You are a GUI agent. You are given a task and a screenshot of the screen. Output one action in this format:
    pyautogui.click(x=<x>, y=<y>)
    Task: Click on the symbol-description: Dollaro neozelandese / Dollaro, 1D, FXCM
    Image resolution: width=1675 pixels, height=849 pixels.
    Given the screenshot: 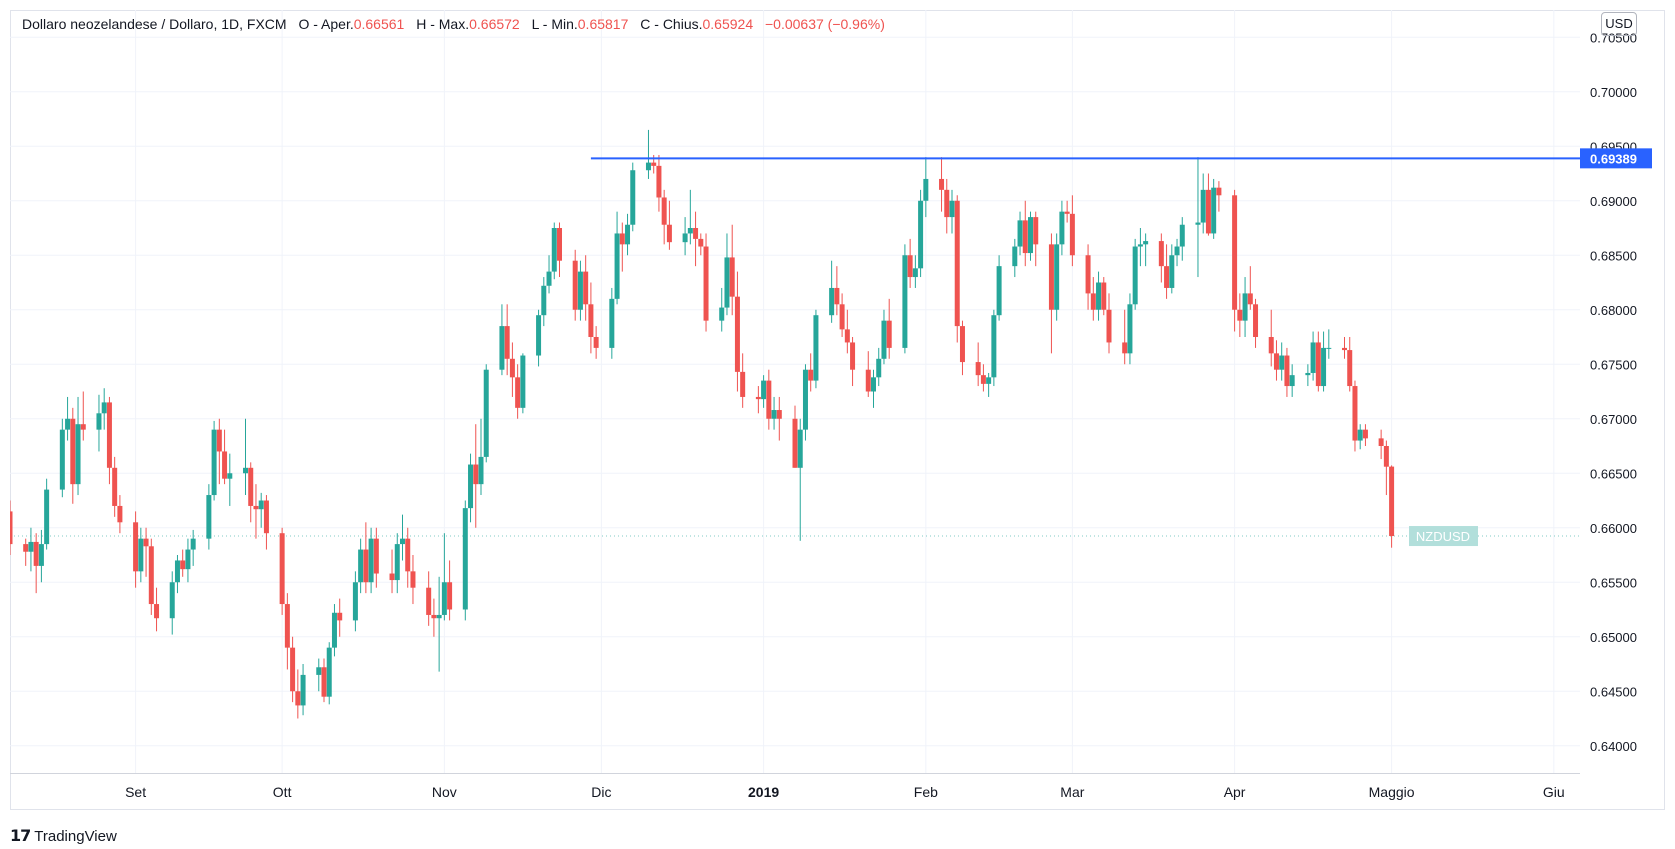 What is the action you would take?
    pyautogui.click(x=154, y=24)
    